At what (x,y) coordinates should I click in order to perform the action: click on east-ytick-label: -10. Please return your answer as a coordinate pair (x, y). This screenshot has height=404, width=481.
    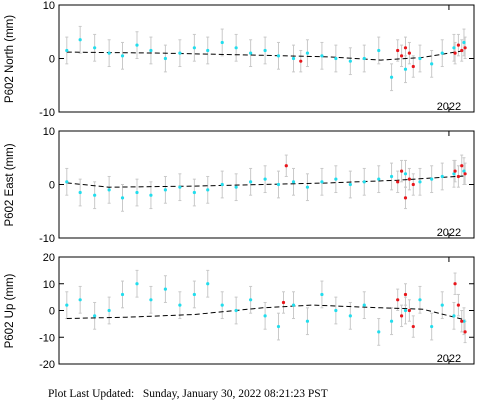
    Looking at the image, I should click on (47, 239).